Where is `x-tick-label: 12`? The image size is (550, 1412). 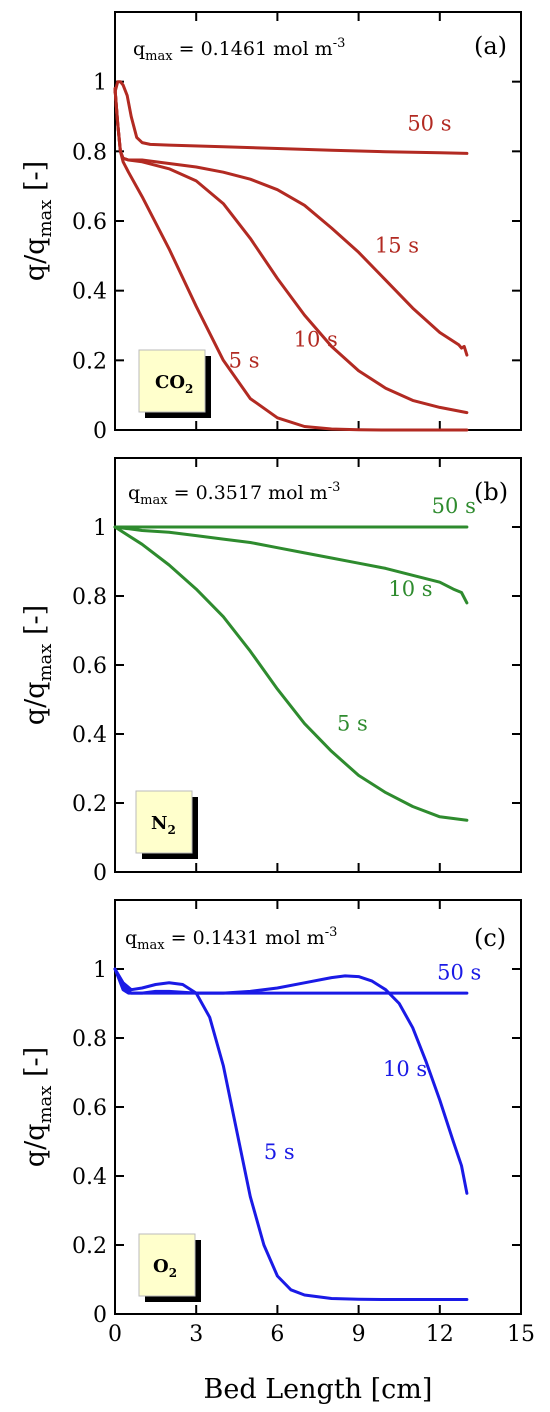
x-tick-label: 12 is located at coordinates (440, 1334).